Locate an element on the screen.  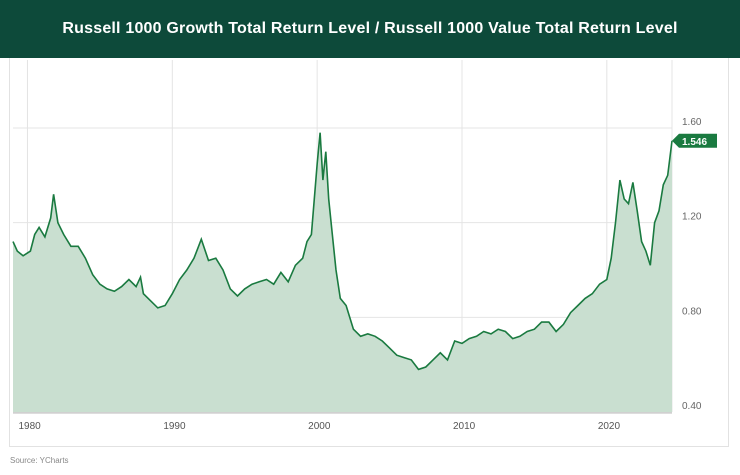
x-tick-label: 2010 is located at coordinates (464, 426).